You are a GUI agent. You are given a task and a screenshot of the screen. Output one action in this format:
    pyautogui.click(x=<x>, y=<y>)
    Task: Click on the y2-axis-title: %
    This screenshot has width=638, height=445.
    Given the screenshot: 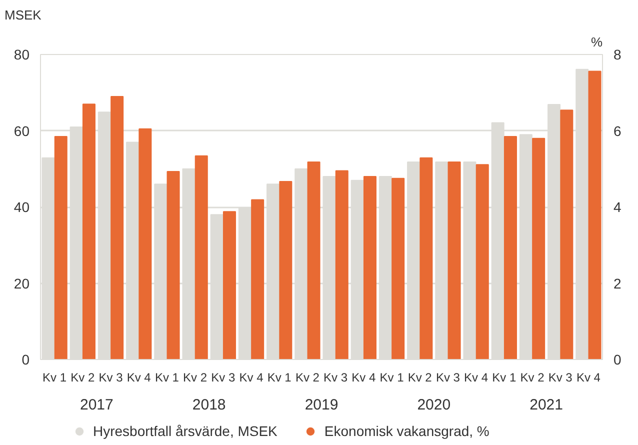 What is the action you would take?
    pyautogui.click(x=596, y=42)
    